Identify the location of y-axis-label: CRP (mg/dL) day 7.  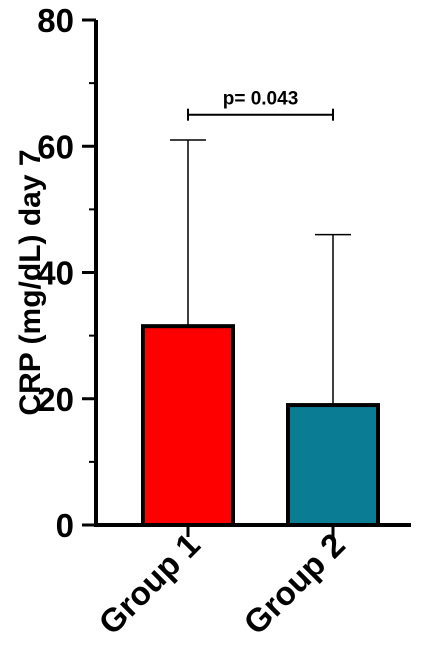
(30, 282).